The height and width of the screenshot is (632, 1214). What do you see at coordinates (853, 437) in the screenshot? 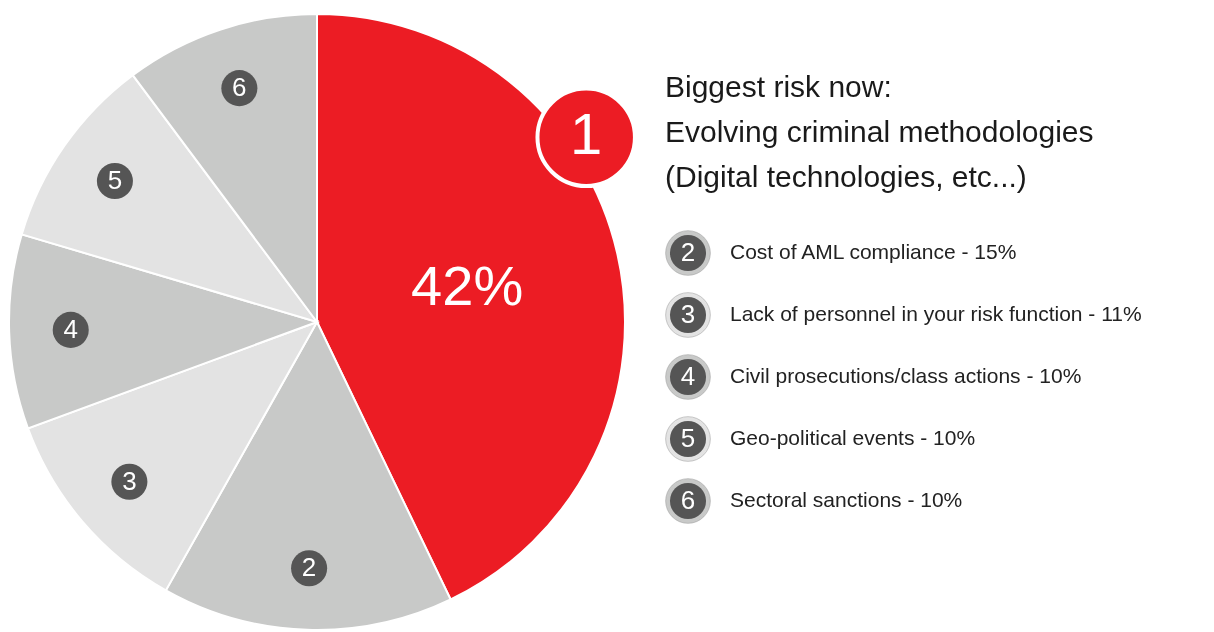
I see `legend-label: Geo-political events - 10%` at bounding box center [853, 437].